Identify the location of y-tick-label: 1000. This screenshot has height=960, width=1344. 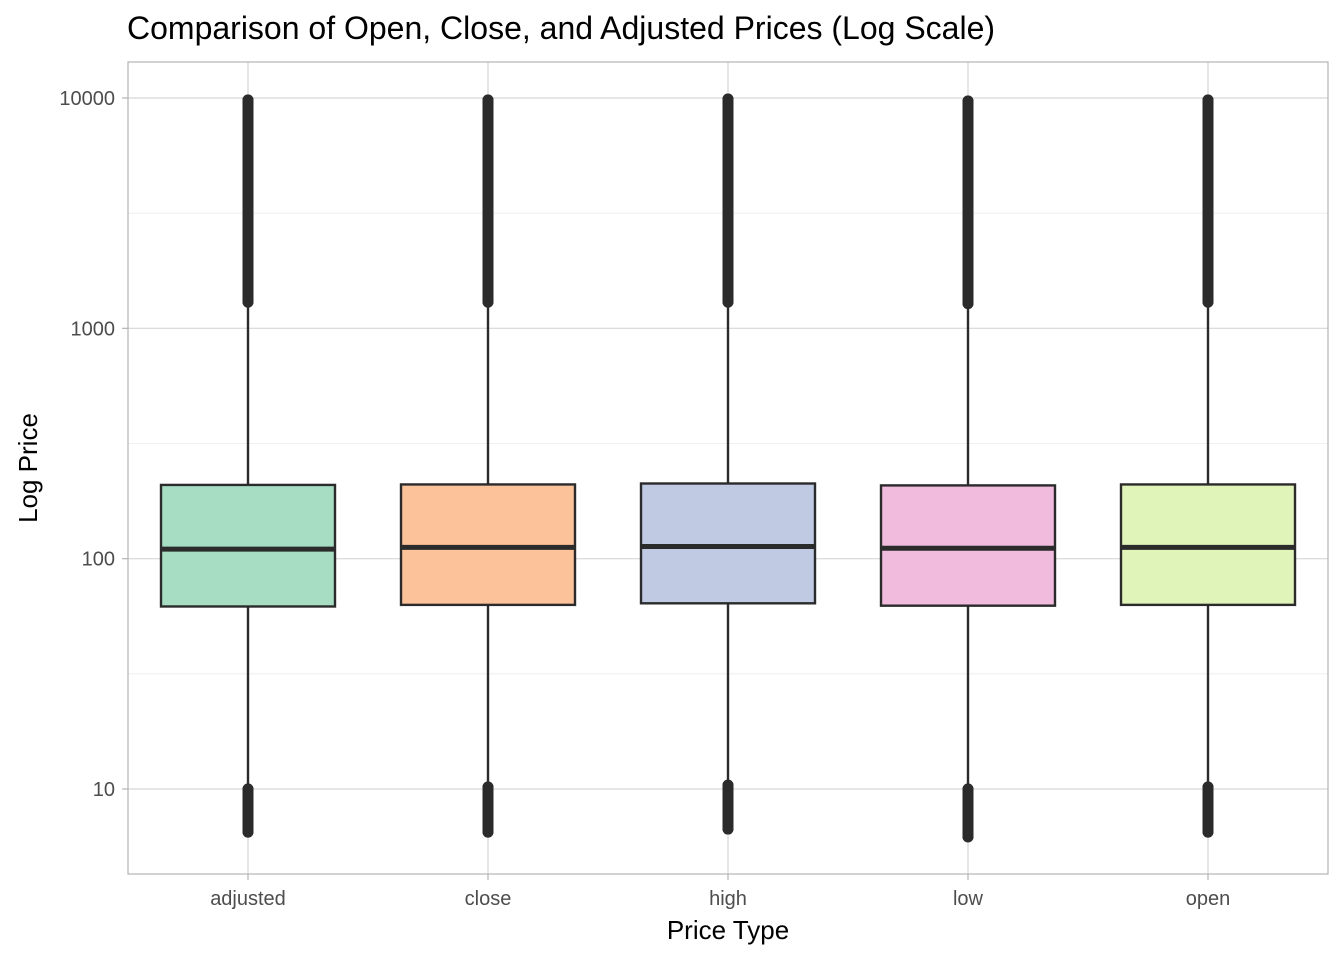
(93, 329).